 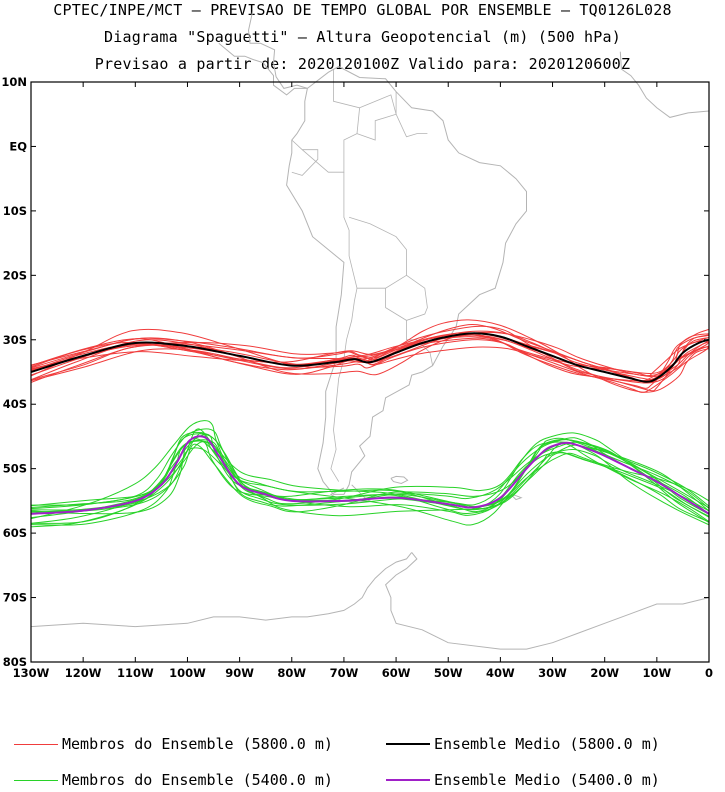 I want to click on lon-label: 30W, so click(x=552, y=673).